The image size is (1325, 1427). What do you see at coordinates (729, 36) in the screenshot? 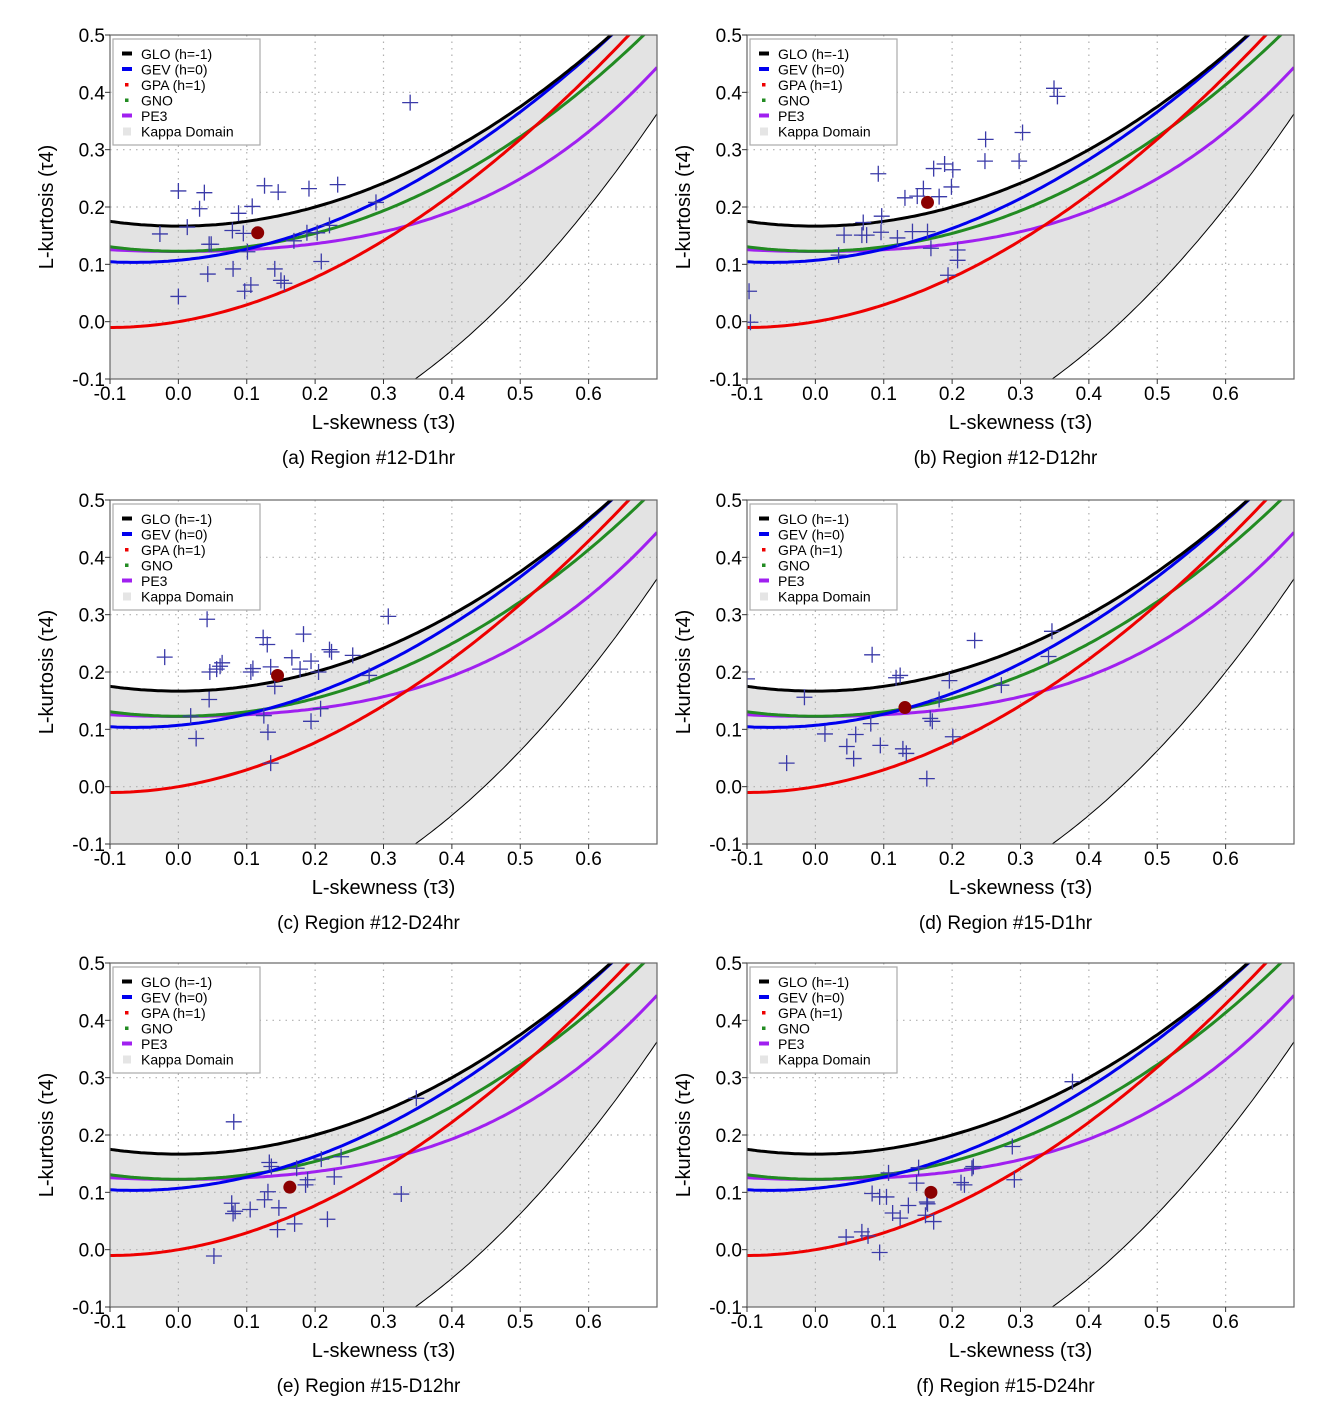
I see `y-tick-label: 0.5` at bounding box center [729, 36].